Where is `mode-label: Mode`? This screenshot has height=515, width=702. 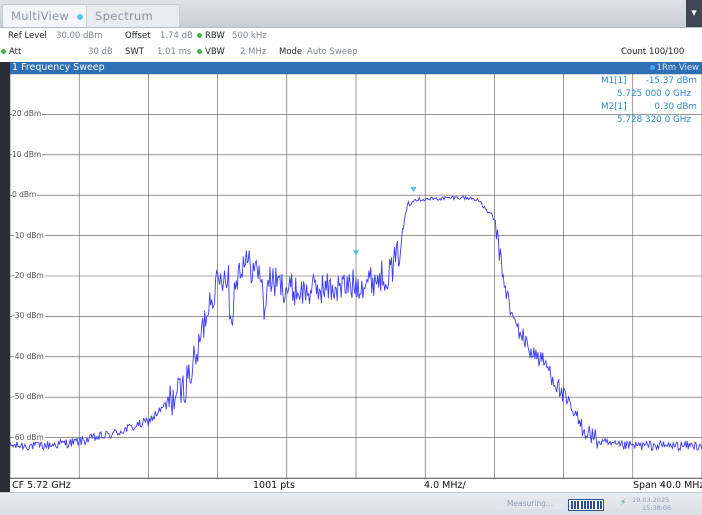
mode-label: Mode is located at coordinates (291, 52).